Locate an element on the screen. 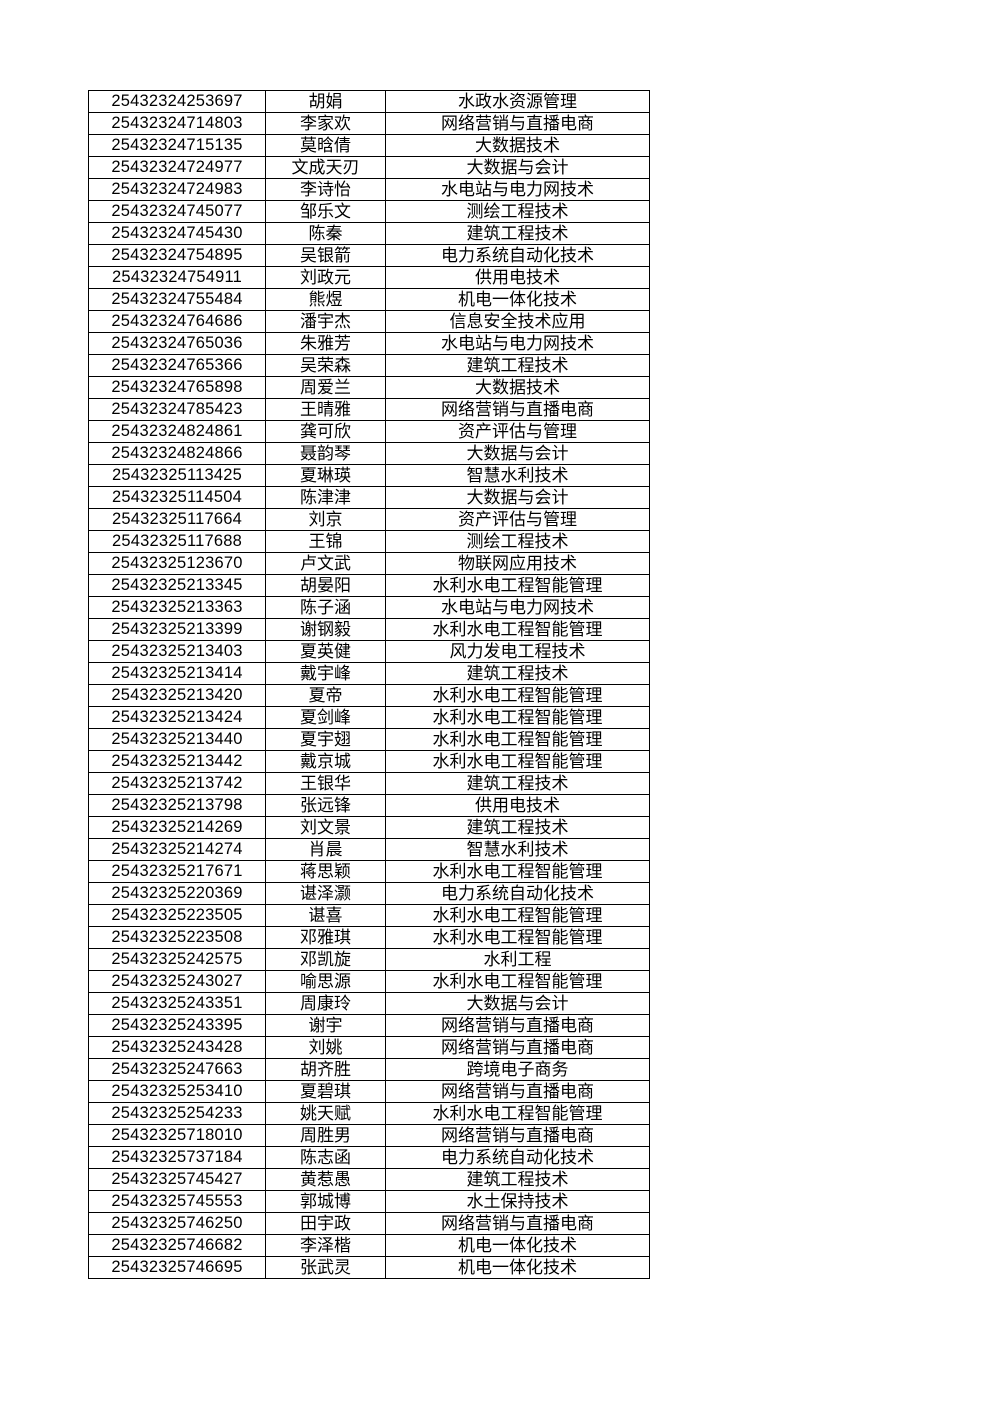 Image resolution: width=1000 pixels, height=1414 pixels. table-row: 25432325213399 谢钢毅 水利水电工程智能管理 is located at coordinates (369, 629).